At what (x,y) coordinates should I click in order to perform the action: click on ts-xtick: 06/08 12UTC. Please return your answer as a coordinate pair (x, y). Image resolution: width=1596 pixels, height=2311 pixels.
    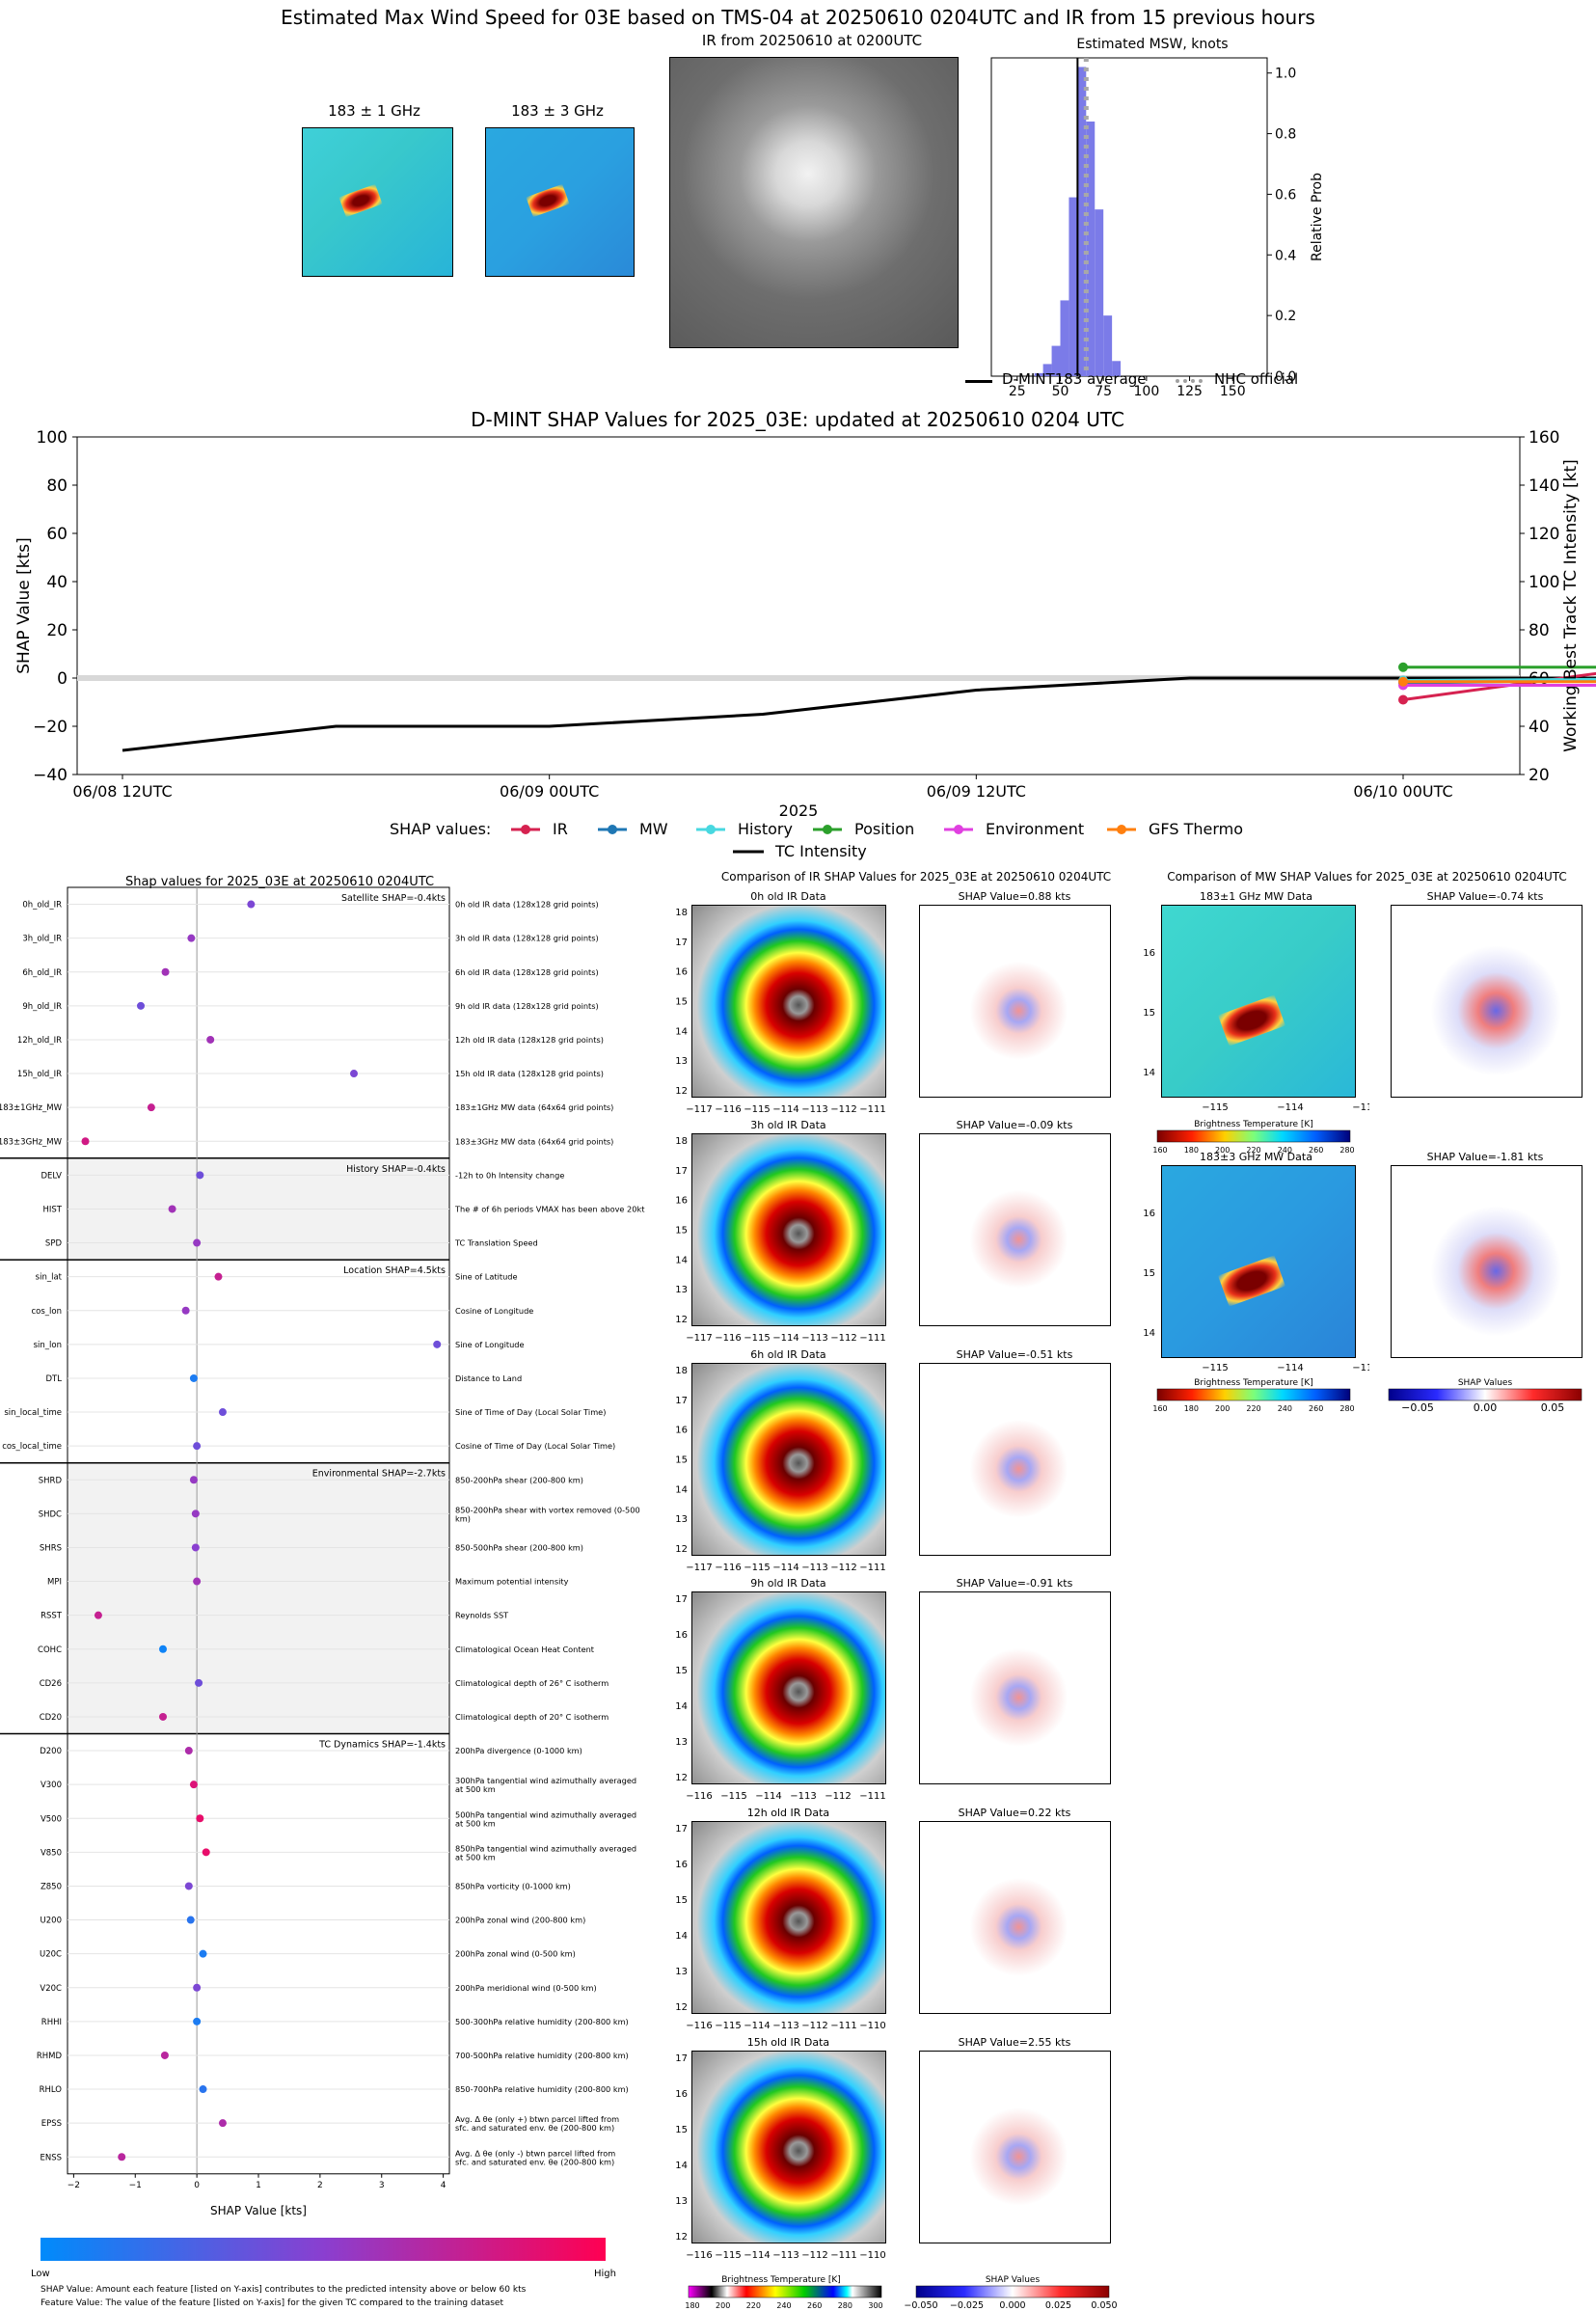
    Looking at the image, I should click on (122, 791).